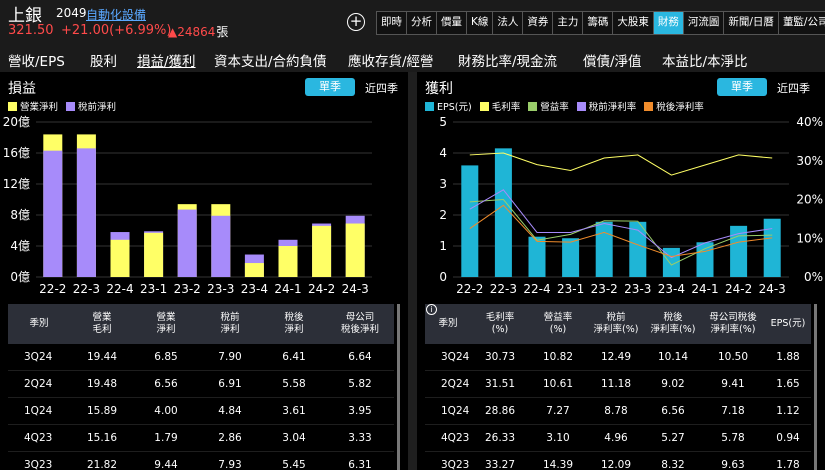  I want to click on tab-5: 財務比率/現金流, so click(508, 62).